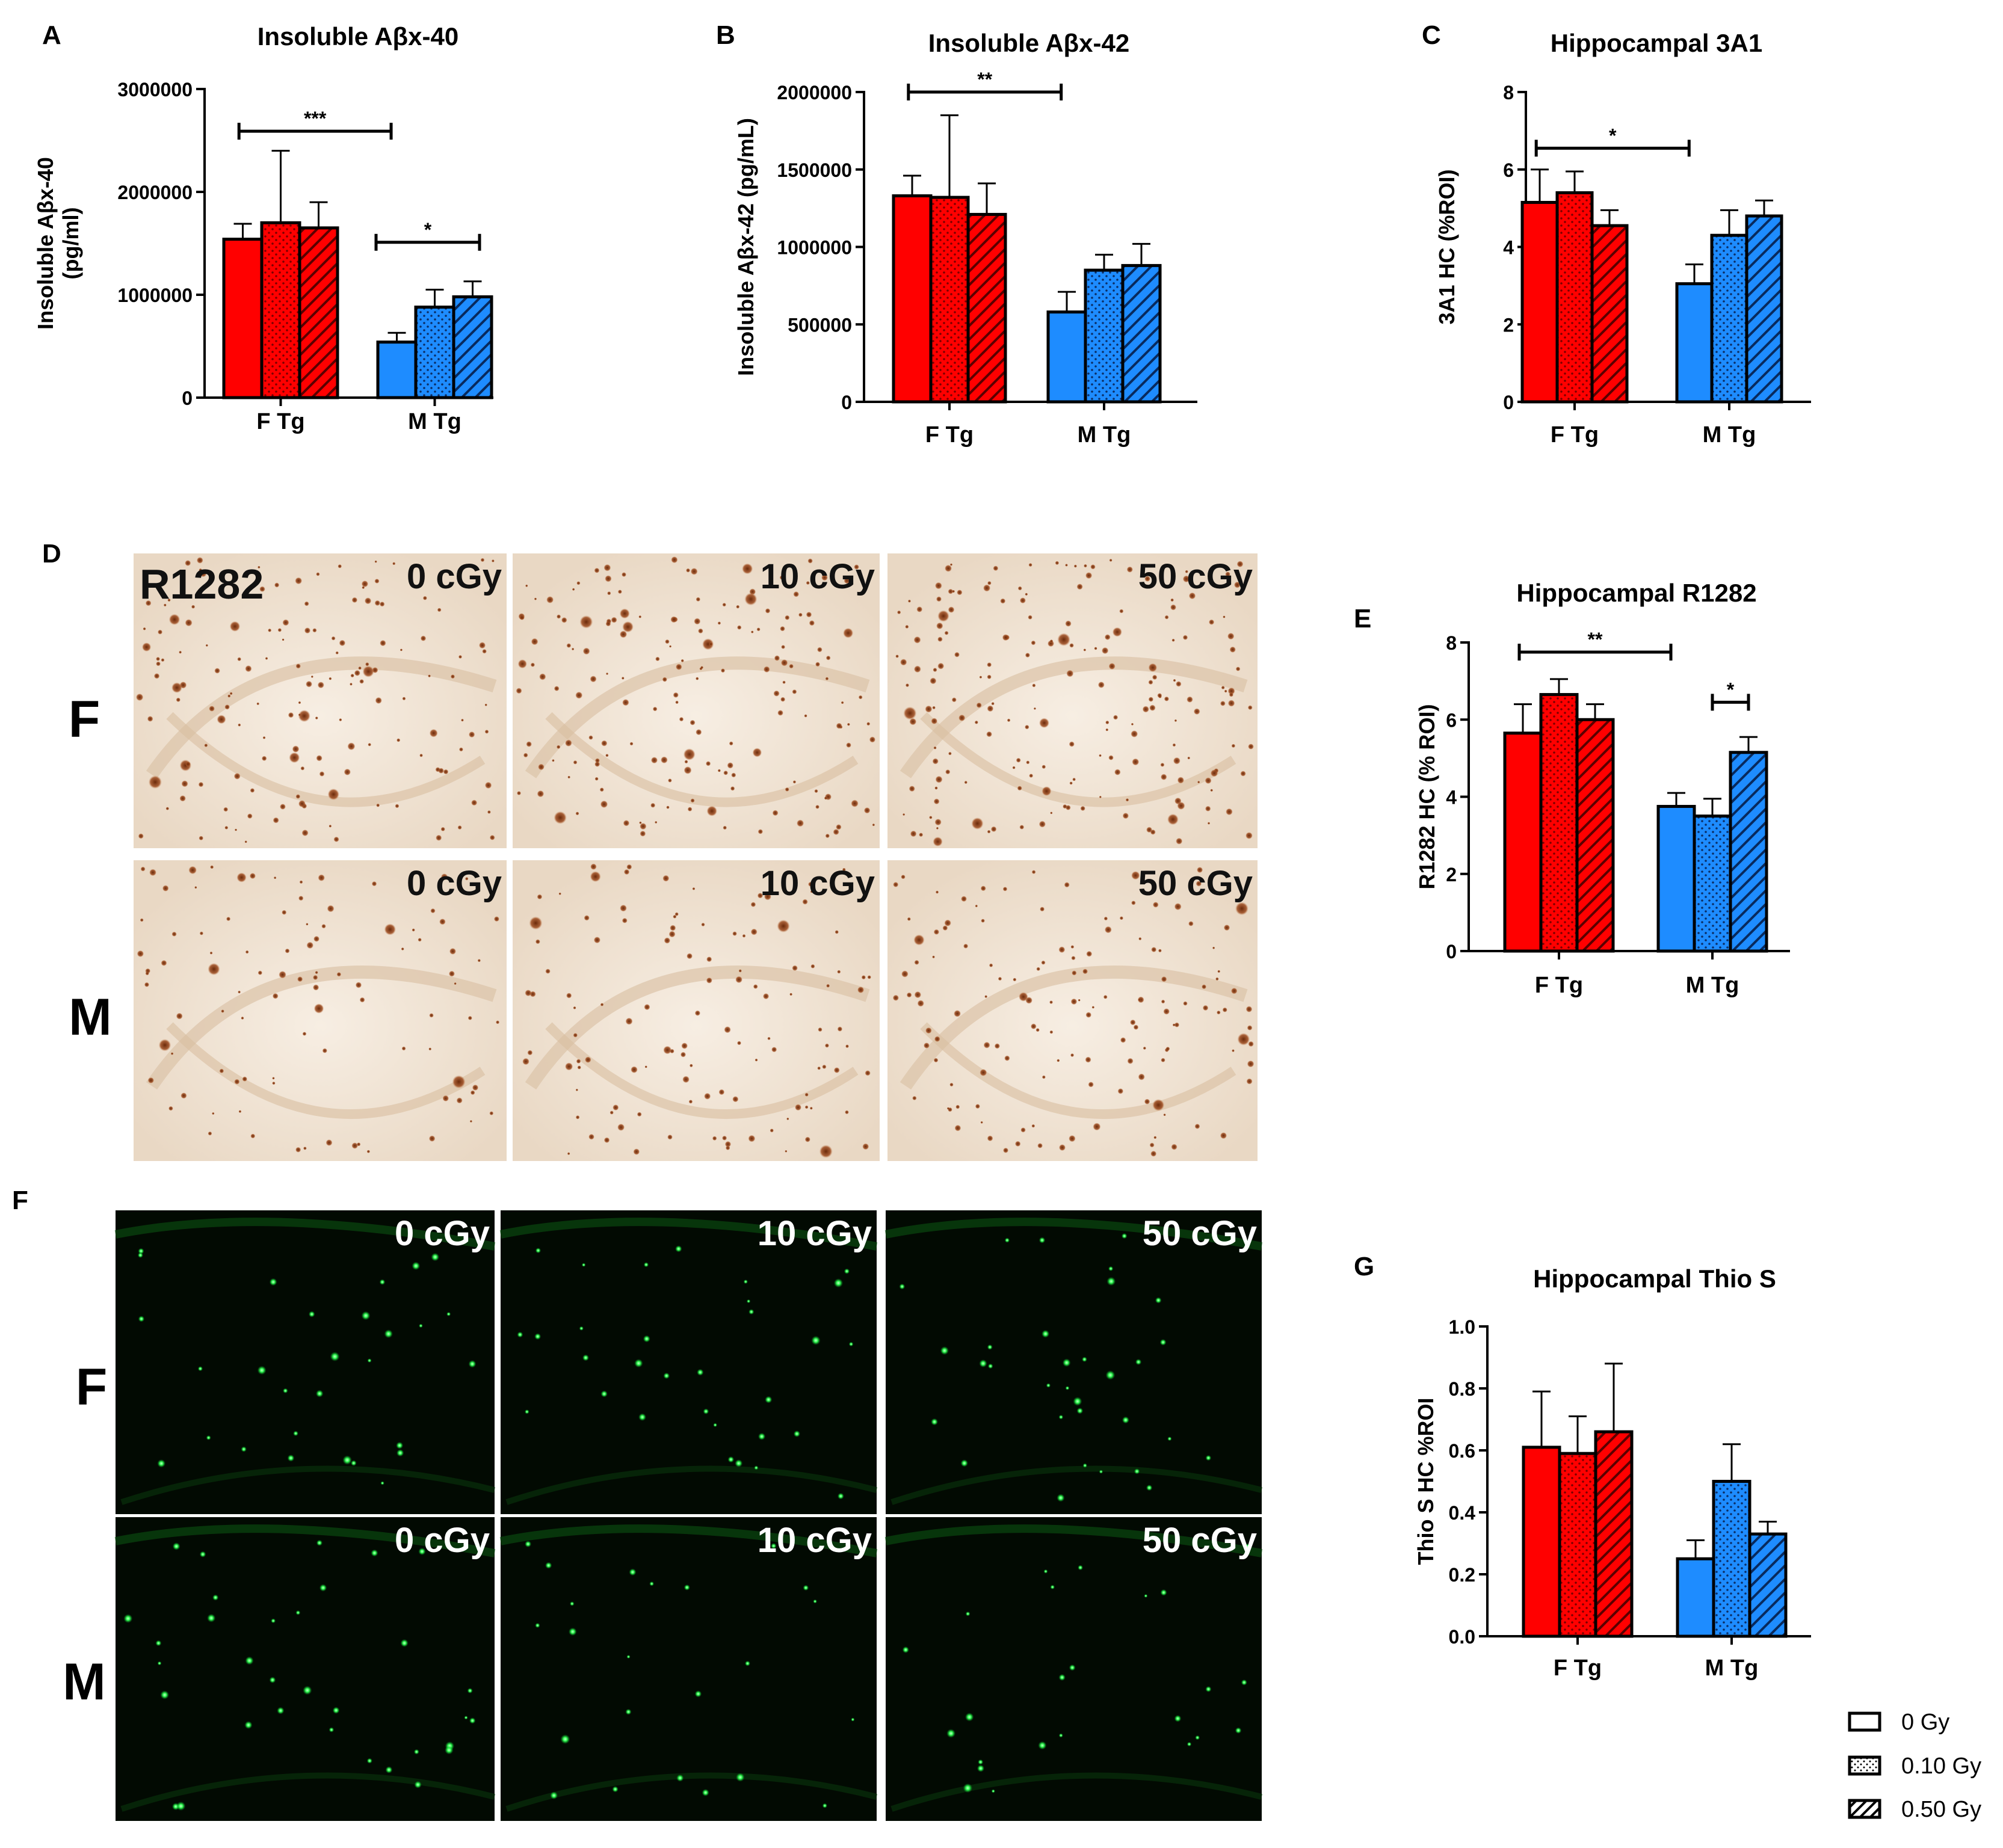  I want to click on y-tick-label: 2, so click(1508, 325).